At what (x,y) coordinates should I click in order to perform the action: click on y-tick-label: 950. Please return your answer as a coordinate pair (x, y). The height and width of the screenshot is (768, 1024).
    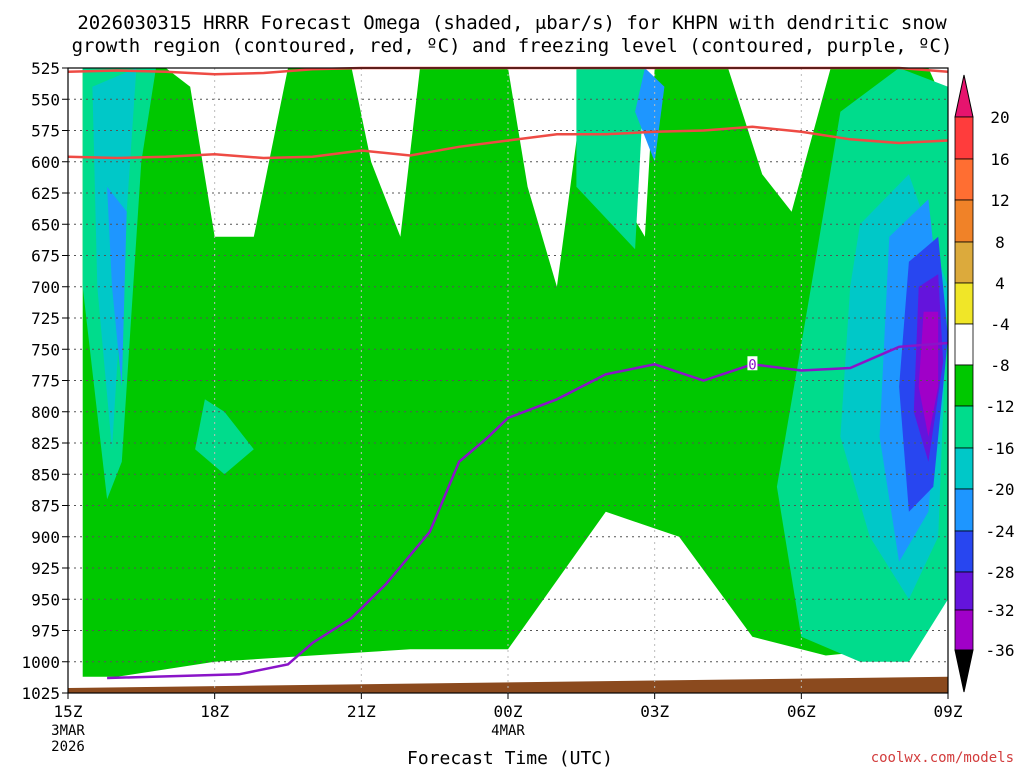
    Looking at the image, I should click on (45, 599).